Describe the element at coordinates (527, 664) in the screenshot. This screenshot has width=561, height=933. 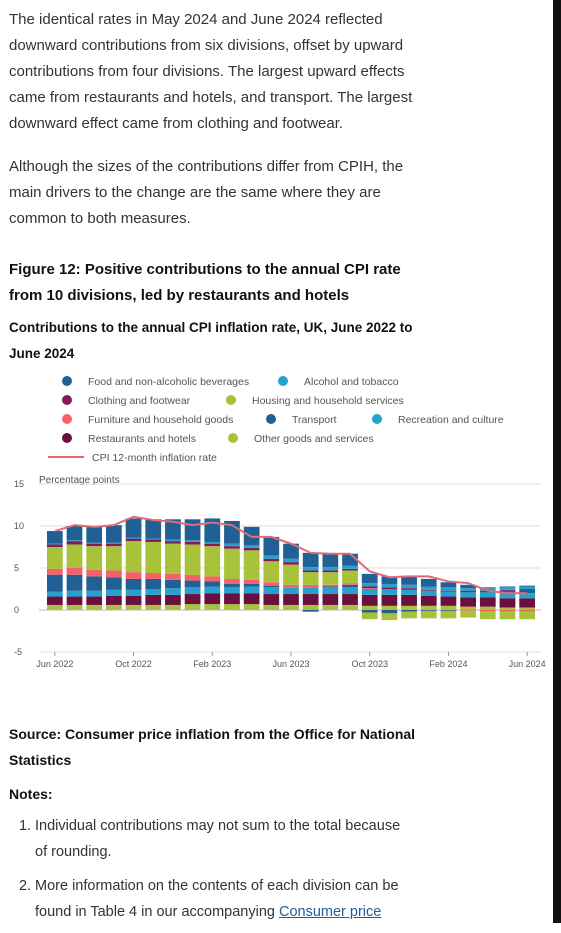
I see `x-tick-label: Jun 2024` at that location.